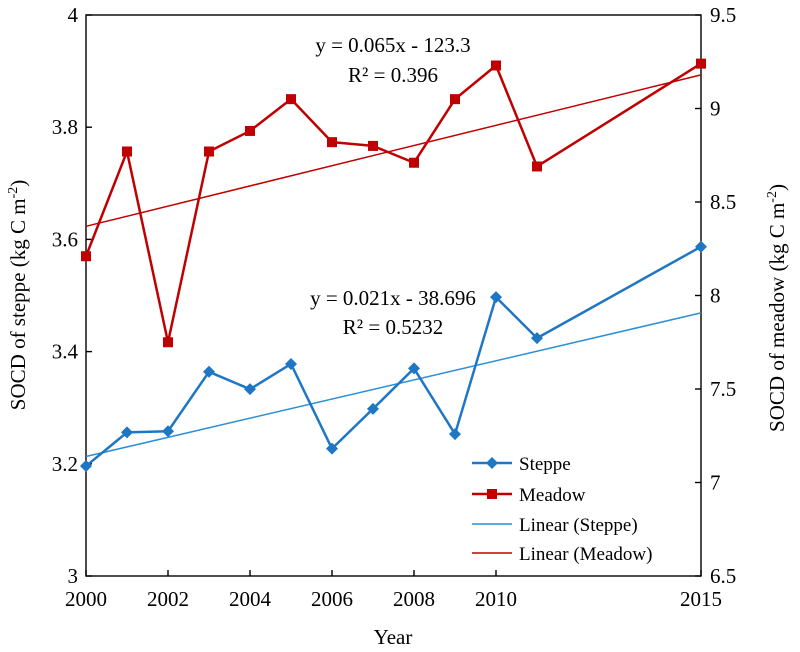 This screenshot has height=652, width=800. Describe the element at coordinates (392, 45) in the screenshot. I see `meadow-equation: y = 0.065x - 123.3` at that location.